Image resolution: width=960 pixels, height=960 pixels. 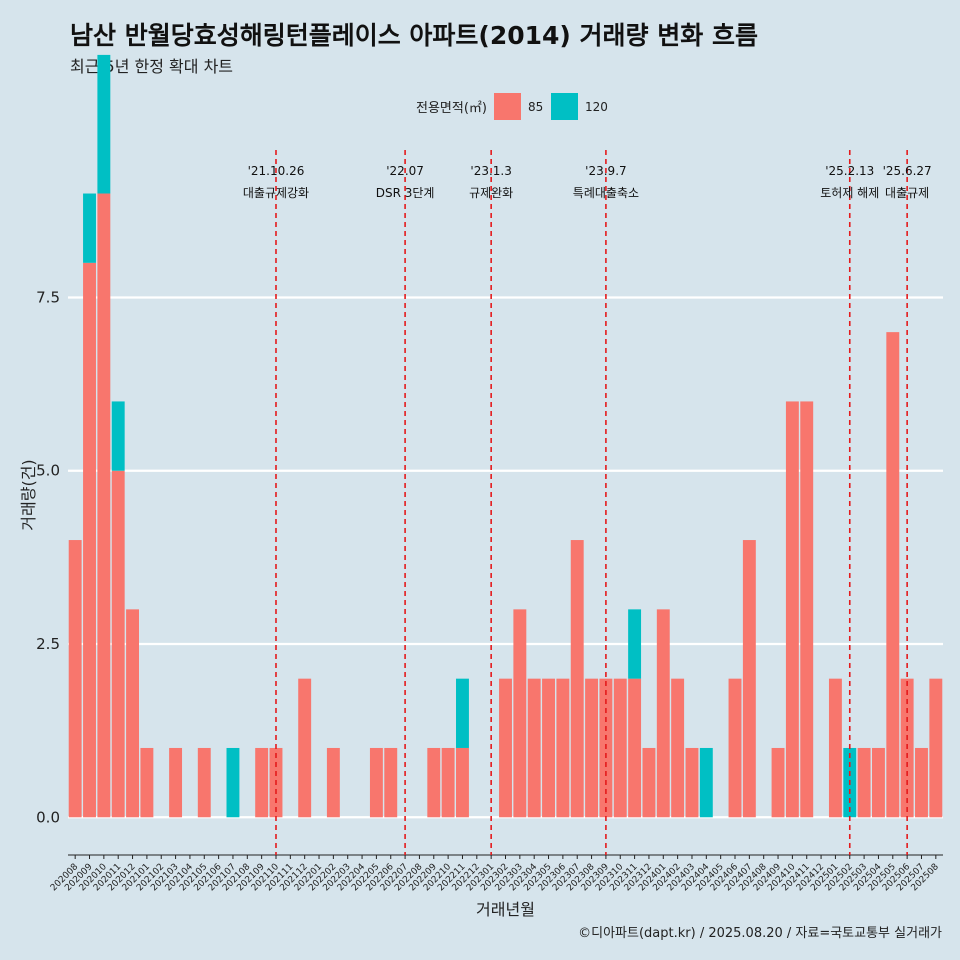 What do you see at coordinates (48, 817) in the screenshot?
I see `y-tick-label: 0.0` at bounding box center [48, 817].